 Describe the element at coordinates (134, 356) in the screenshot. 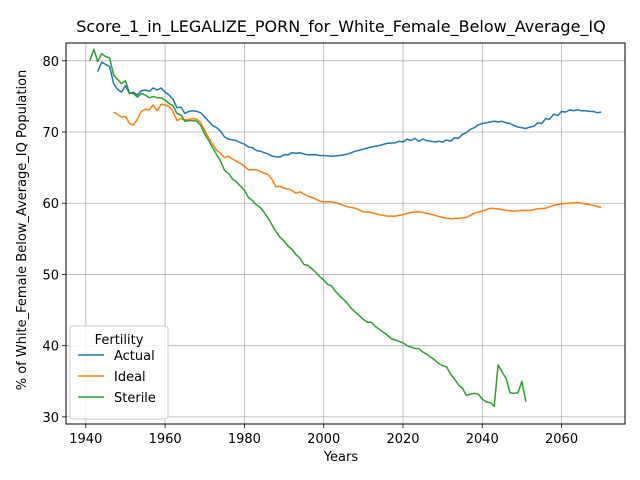

I see `legend-label-actual: Actual` at that location.